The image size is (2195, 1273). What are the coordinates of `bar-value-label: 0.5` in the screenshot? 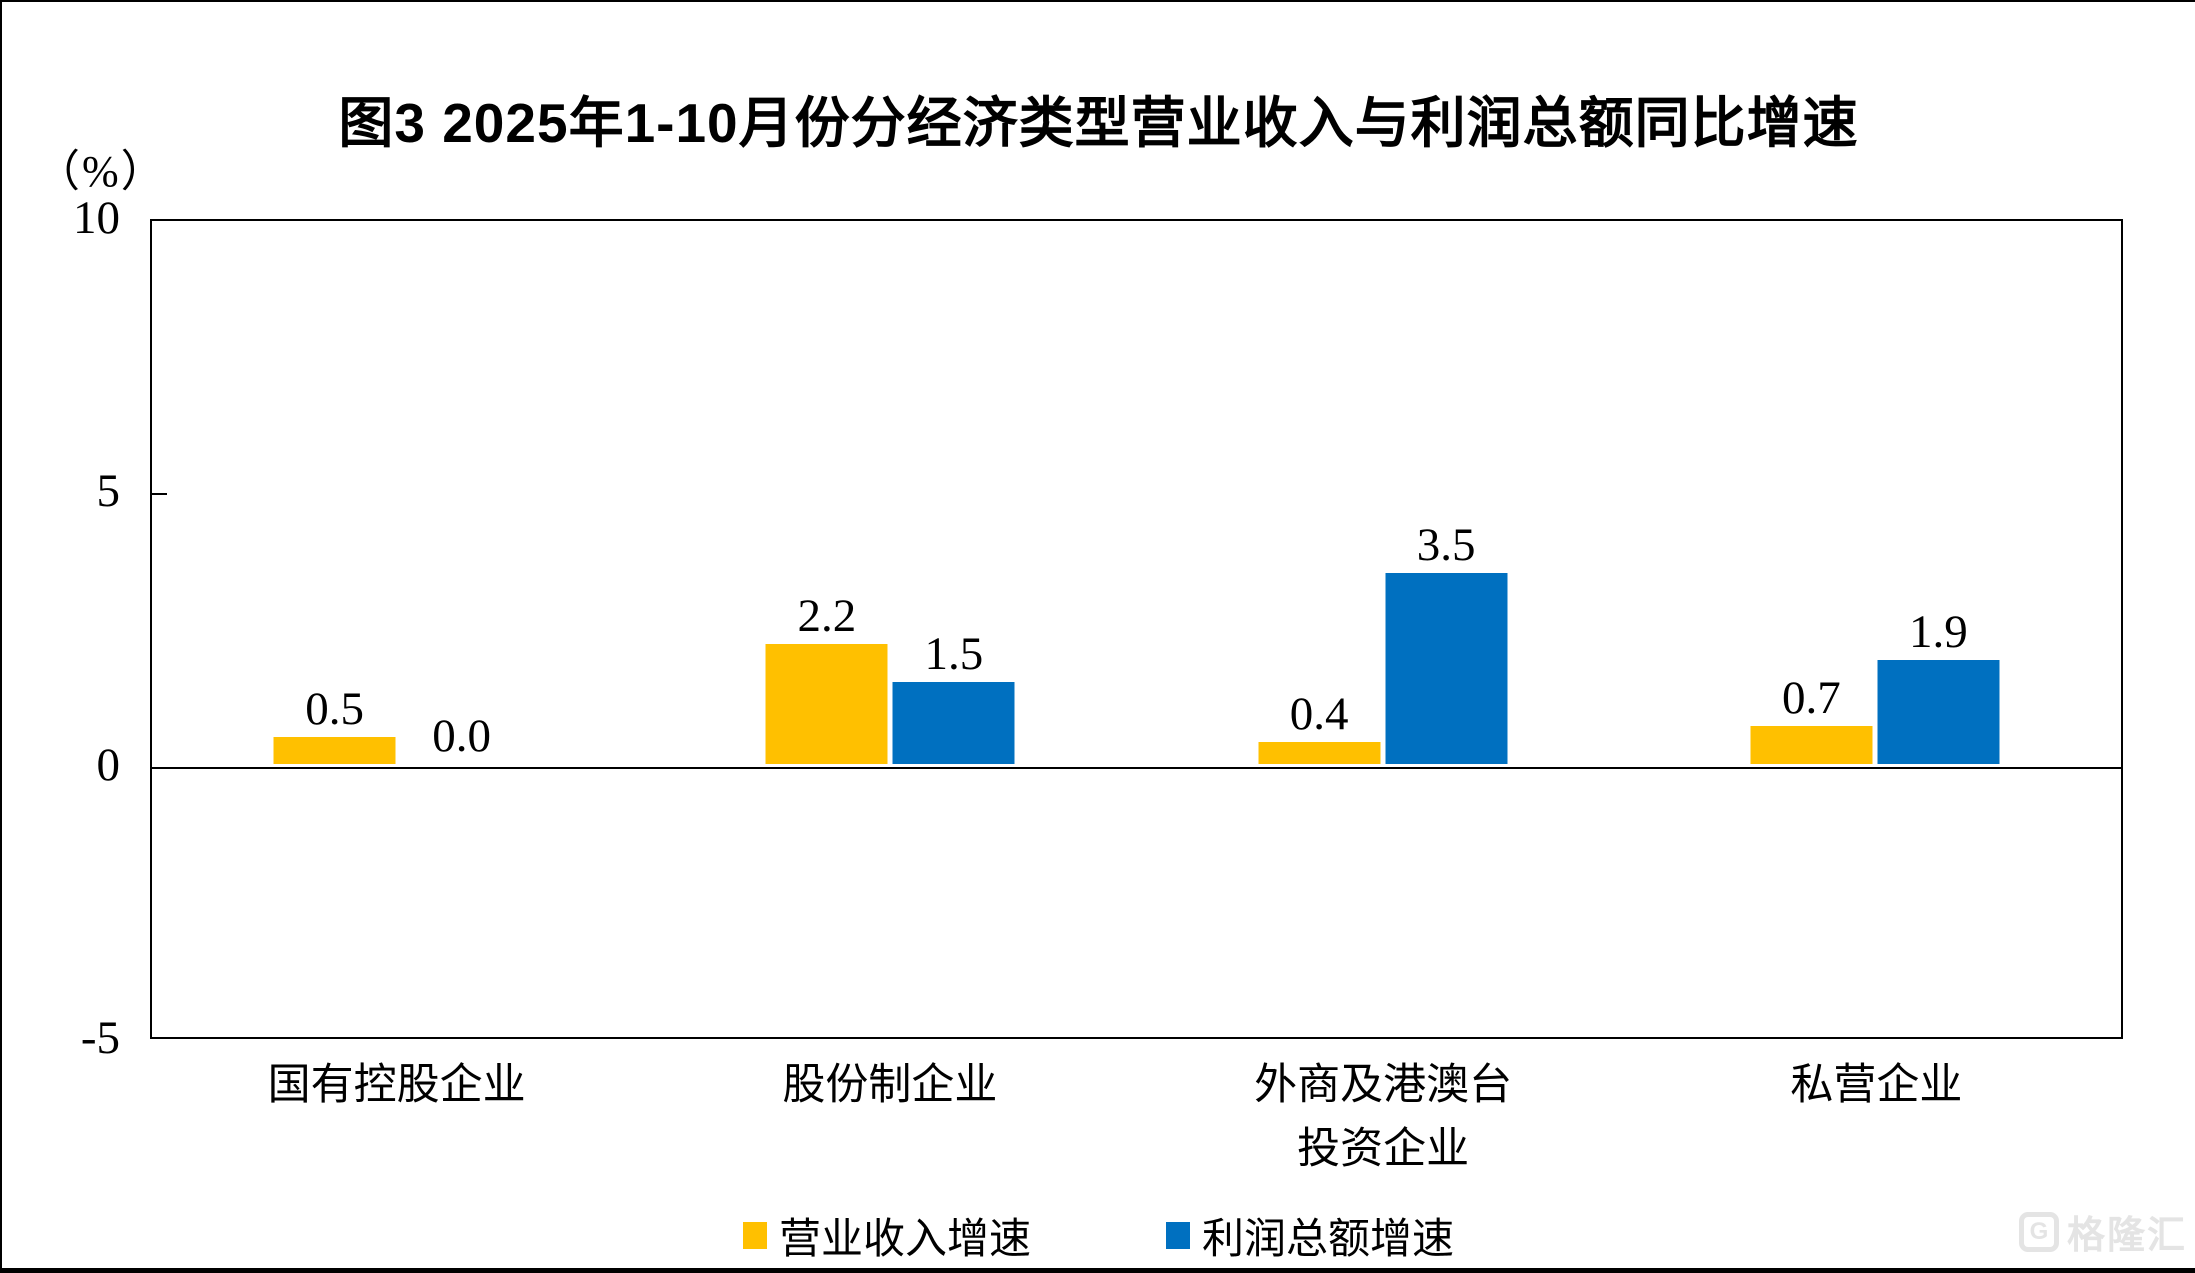 It's located at (334, 708).